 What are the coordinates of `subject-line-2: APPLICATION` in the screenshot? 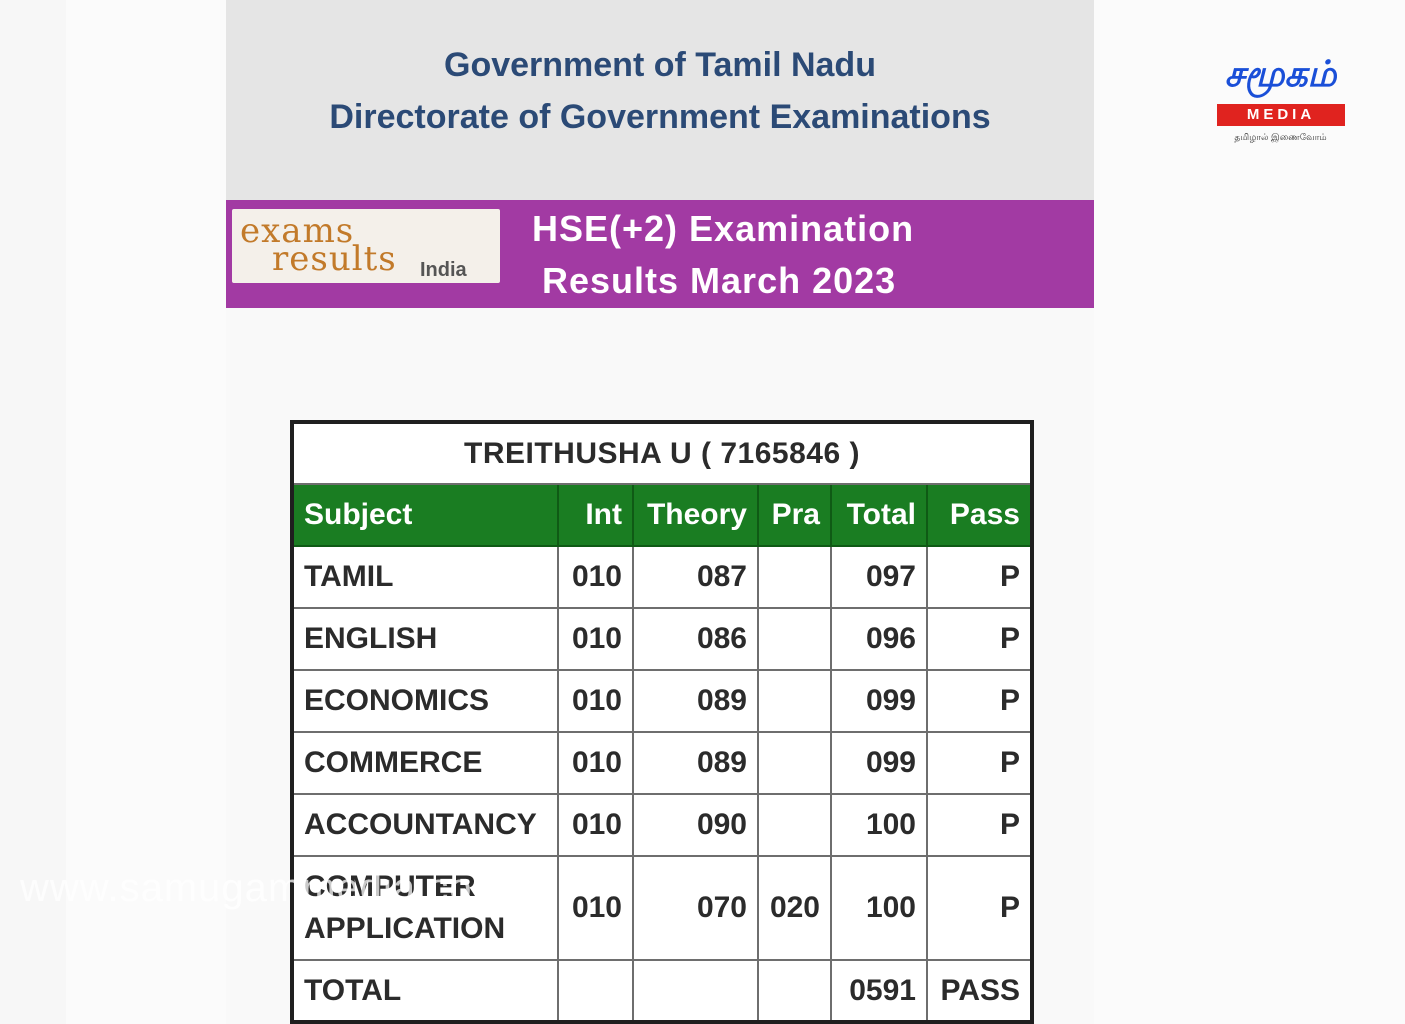 It's located at (405, 928).